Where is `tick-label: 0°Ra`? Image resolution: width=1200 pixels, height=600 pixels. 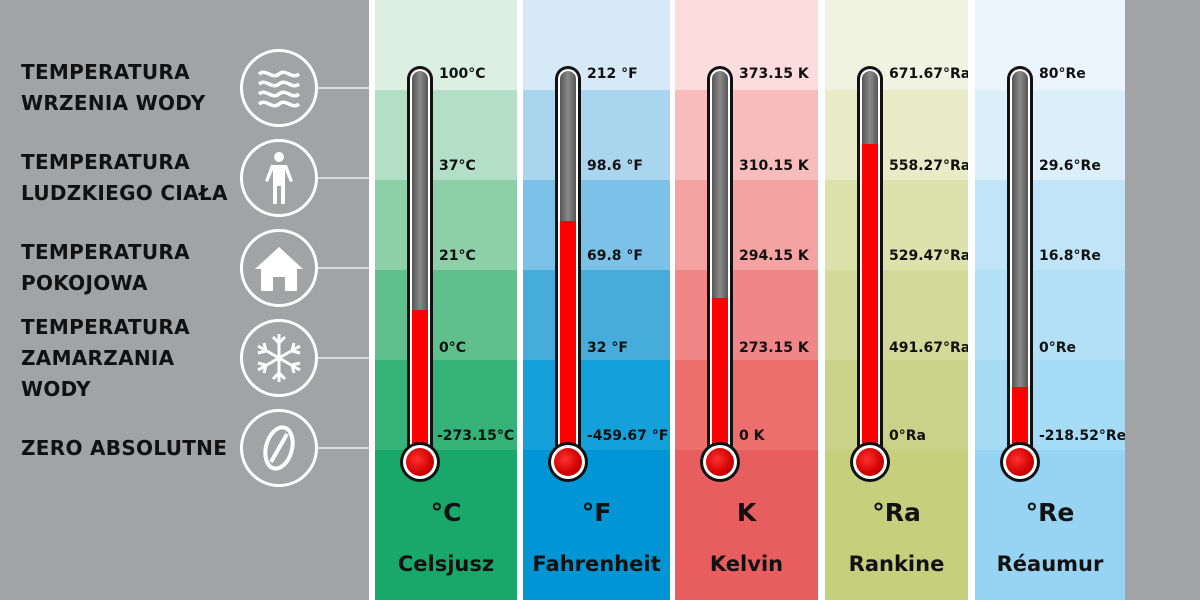
tick-label: 0°Ra is located at coordinates (907, 436).